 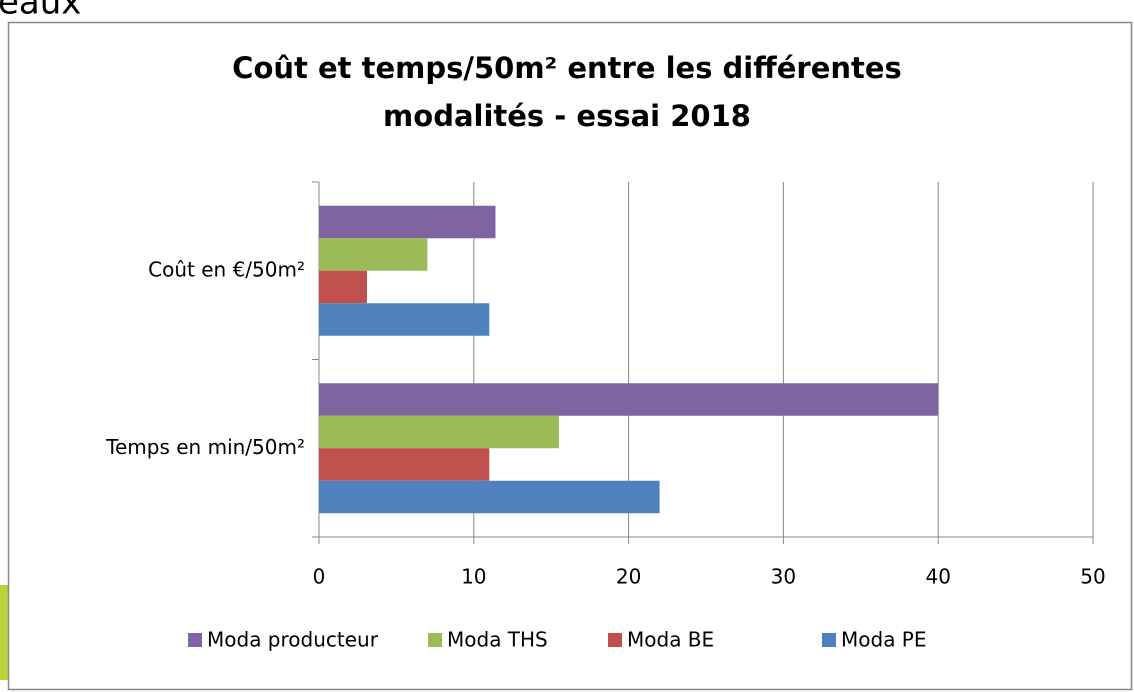 What do you see at coordinates (670, 640) in the screenshot?
I see `legend-label: Moda BE` at bounding box center [670, 640].